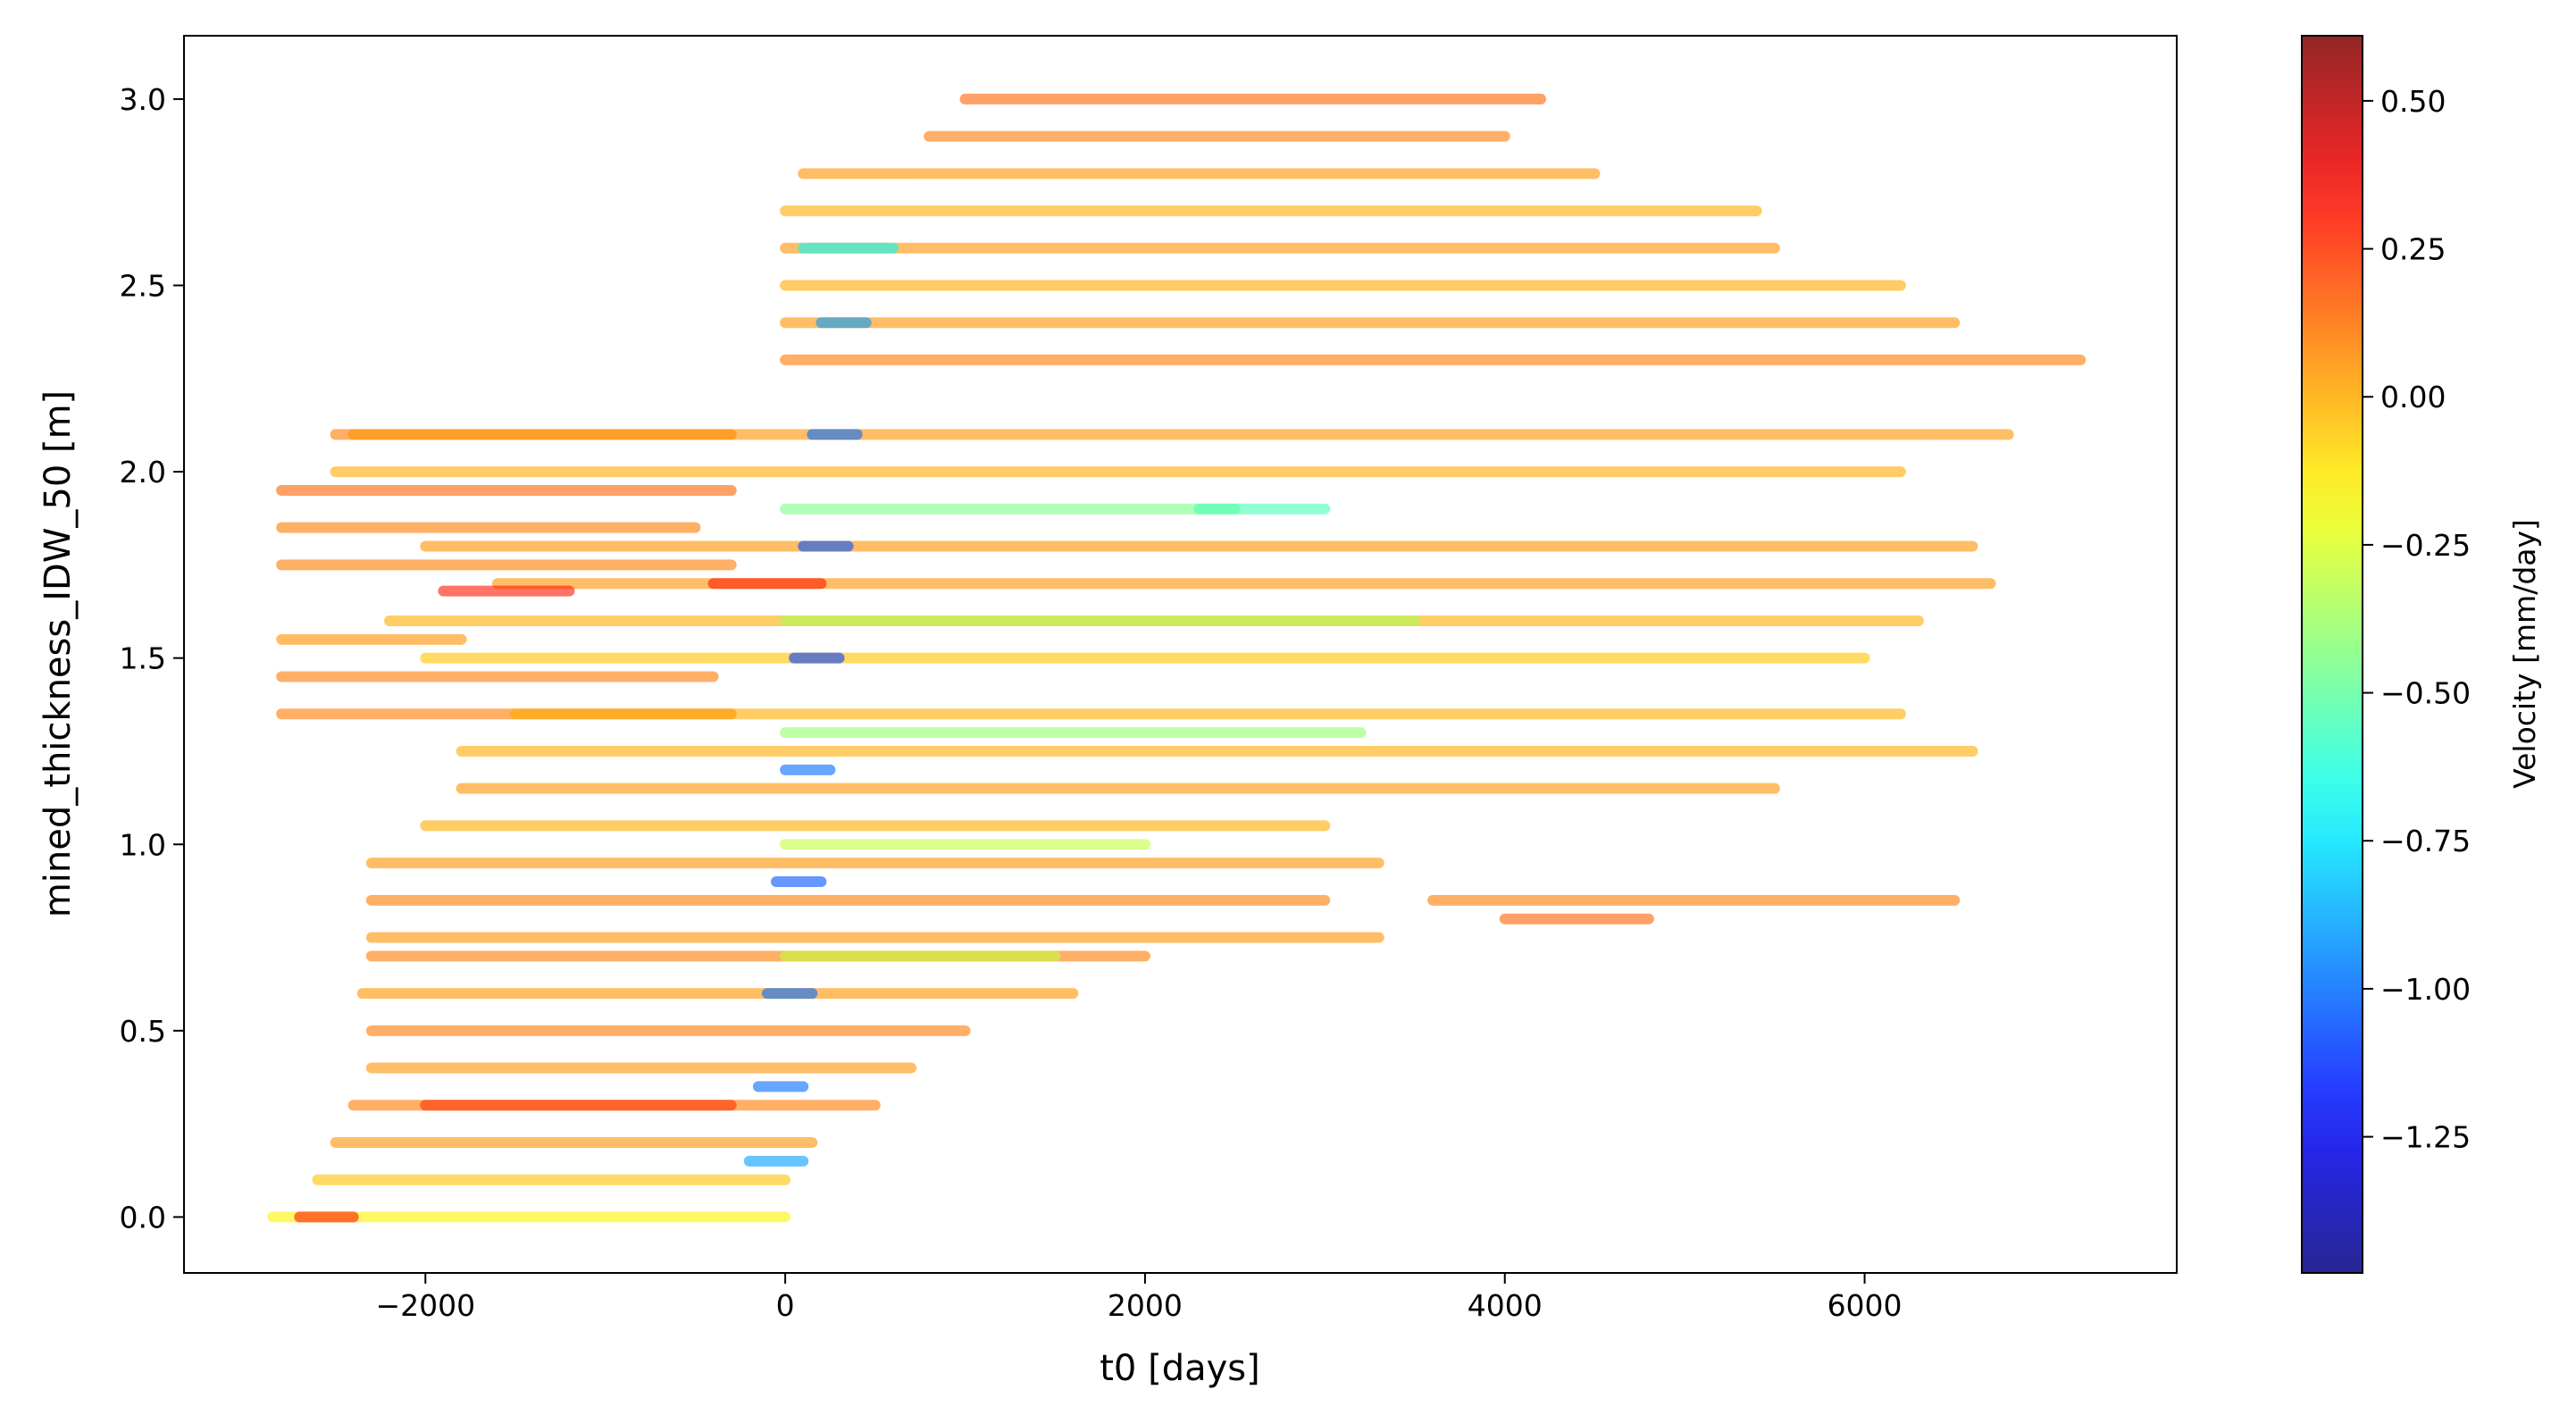 Image resolution: width=2576 pixels, height=1423 pixels. I want to click on x-tick-label: 0, so click(786, 1305).